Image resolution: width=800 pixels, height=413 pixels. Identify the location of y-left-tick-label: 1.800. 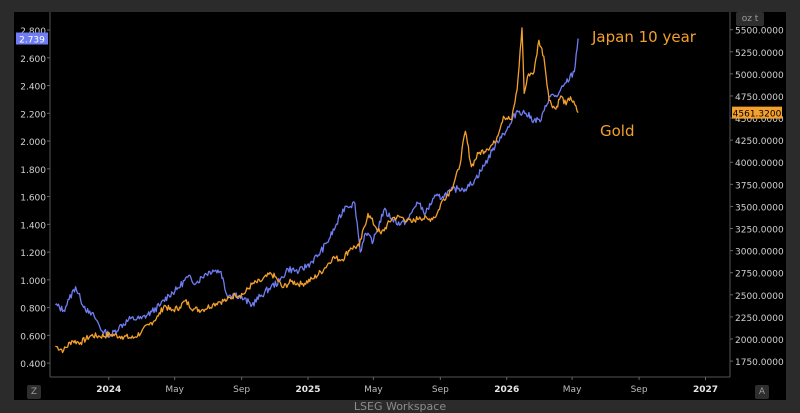
(33, 171).